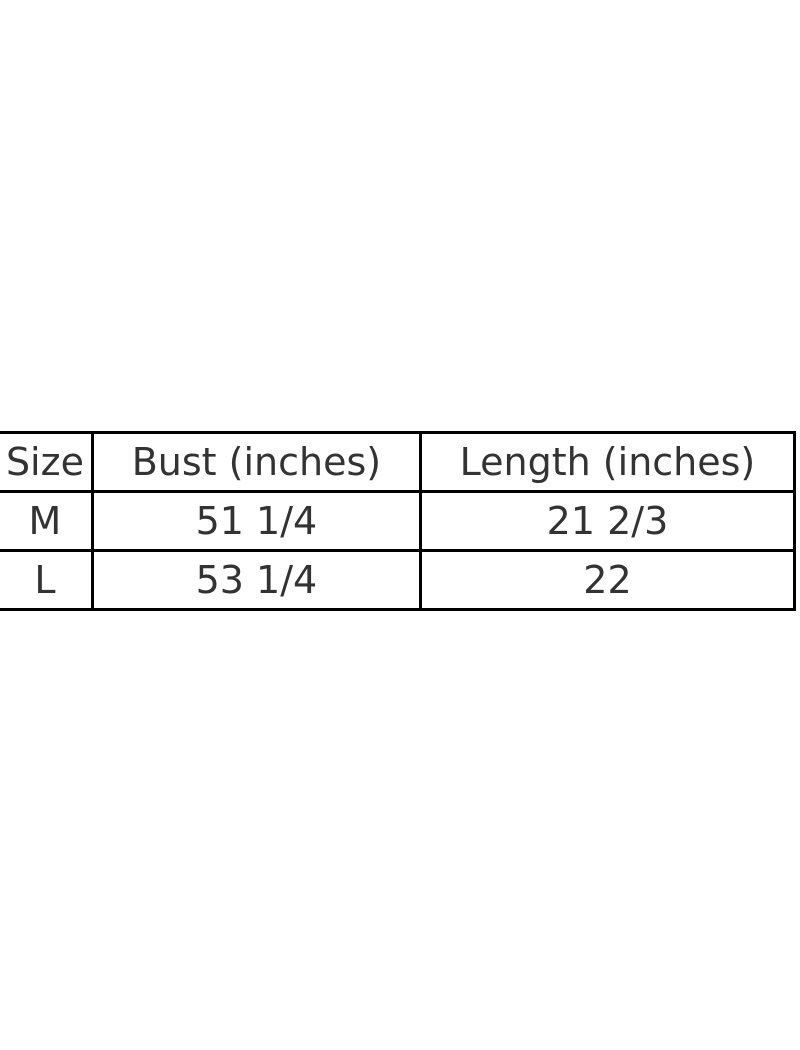 This screenshot has width=800, height=1050. I want to click on table-row: L 53 1/4 22, so click(398, 580).